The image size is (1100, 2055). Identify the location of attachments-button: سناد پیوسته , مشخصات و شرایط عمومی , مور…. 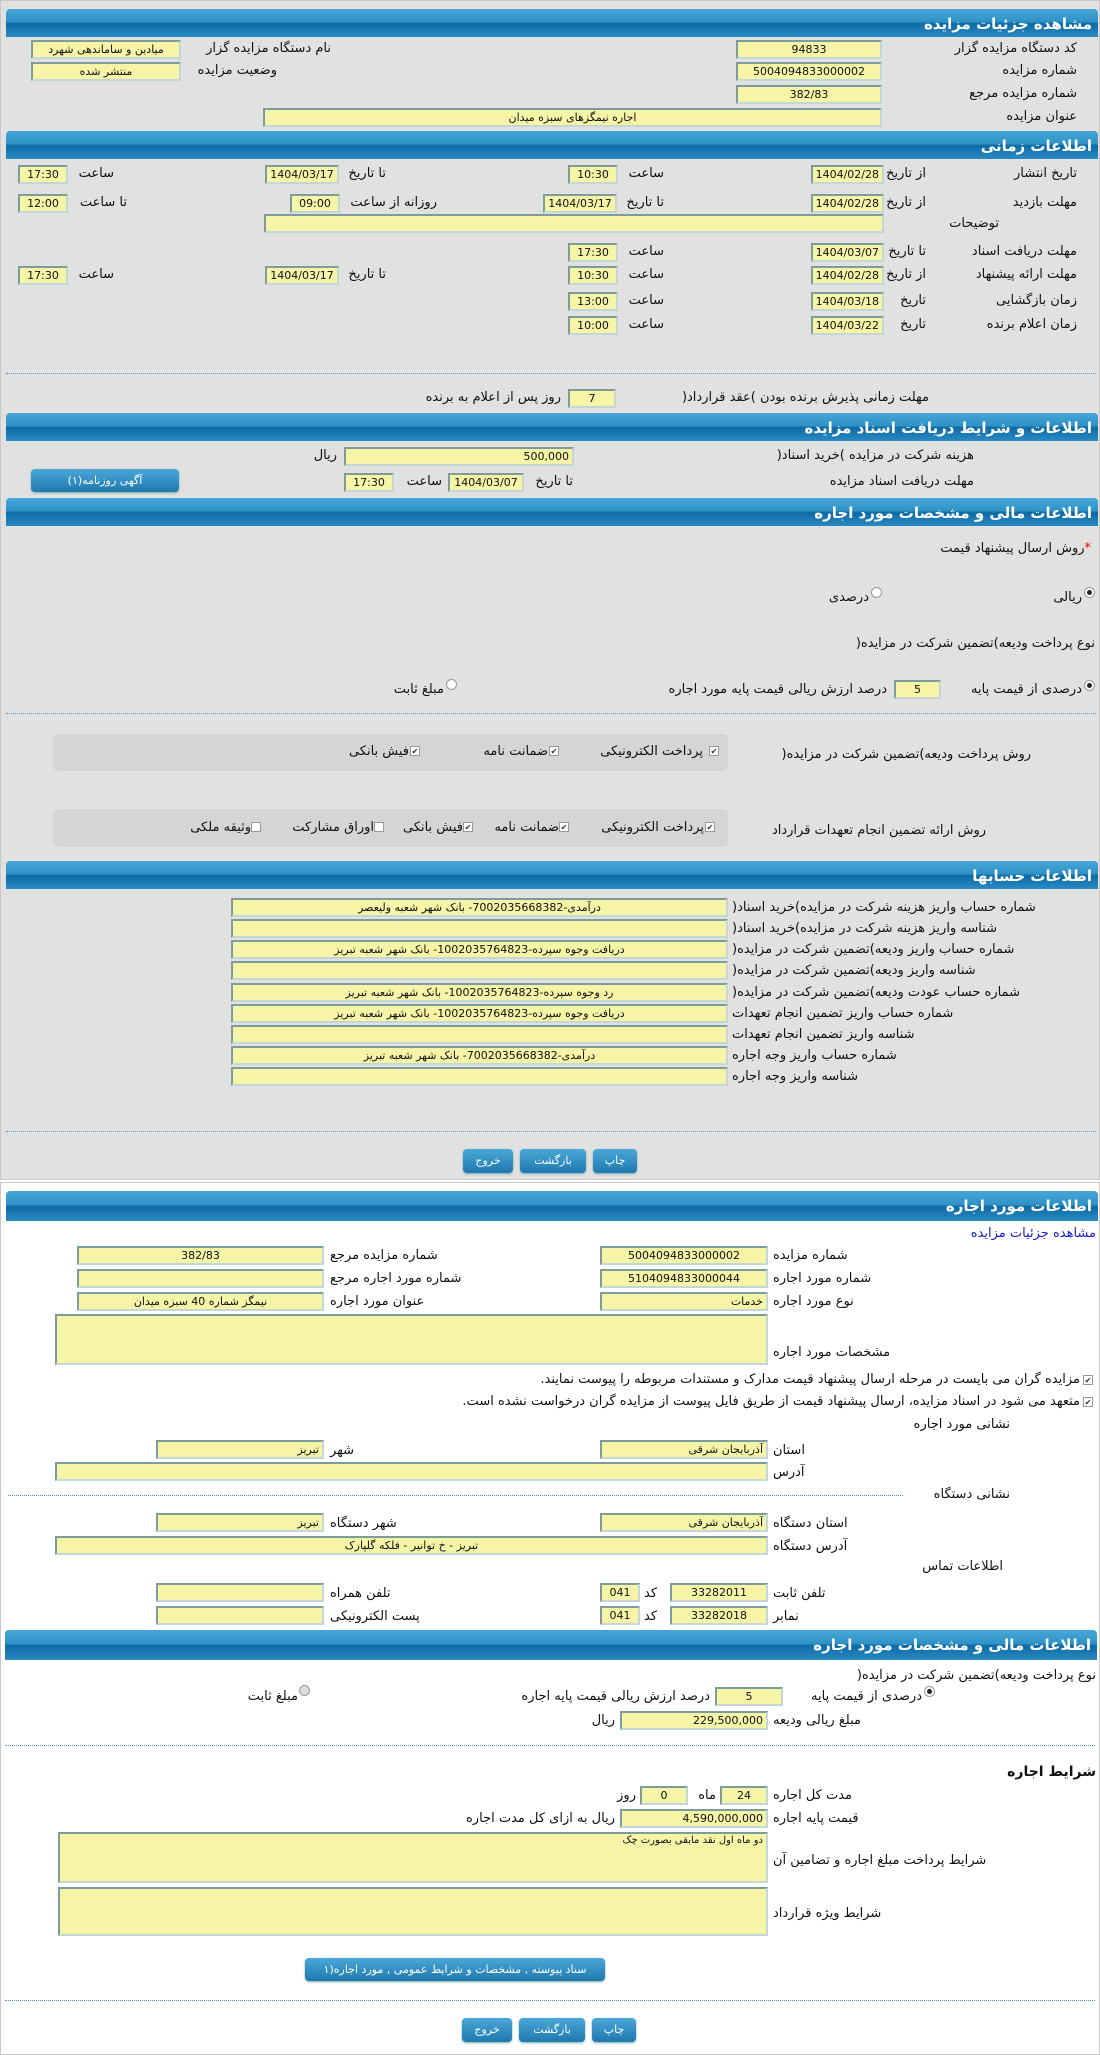
(455, 1969).